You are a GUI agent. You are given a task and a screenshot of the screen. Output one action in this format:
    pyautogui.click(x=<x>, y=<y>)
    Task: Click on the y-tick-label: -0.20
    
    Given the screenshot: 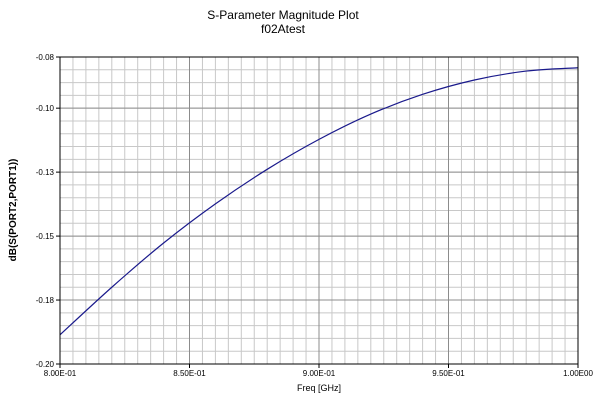 What is the action you would take?
    pyautogui.click(x=45, y=364)
    